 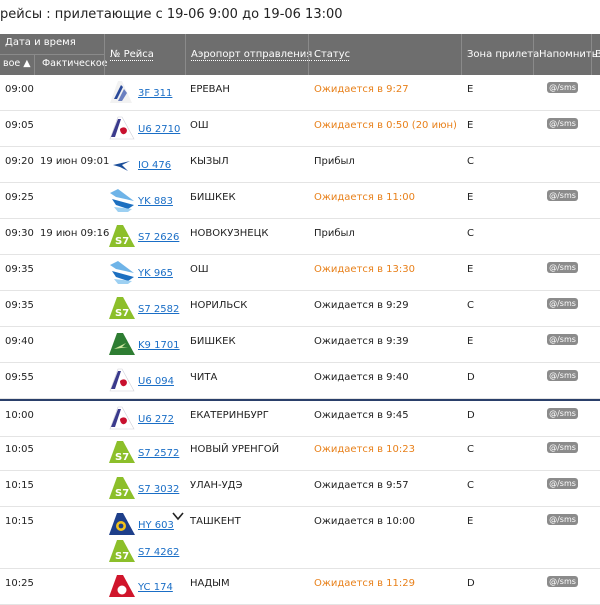 I want to click on table-row: 09:55 U6 094 ЧИТА Ожидается в 9:40 D @/sms, so click(x=300, y=381).